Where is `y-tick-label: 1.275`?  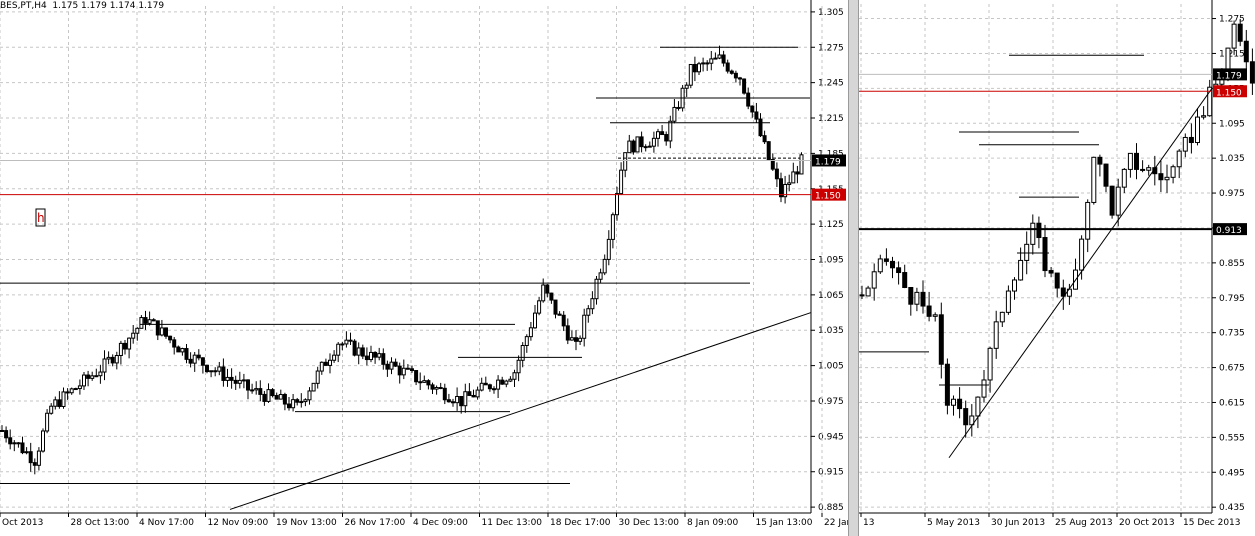
y-tick-label: 1.275 is located at coordinates (1232, 20).